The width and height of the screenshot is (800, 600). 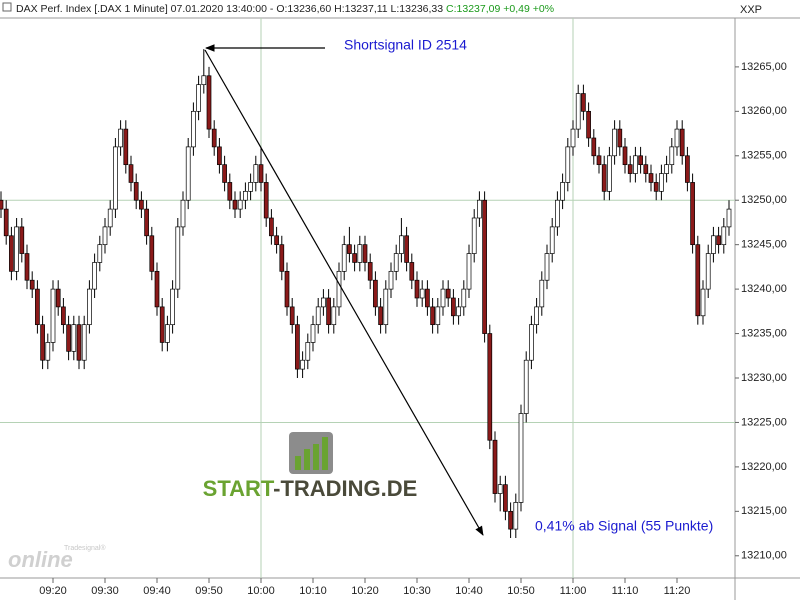 I want to click on annotation: Shortsignal ID 2514, so click(x=405, y=45).